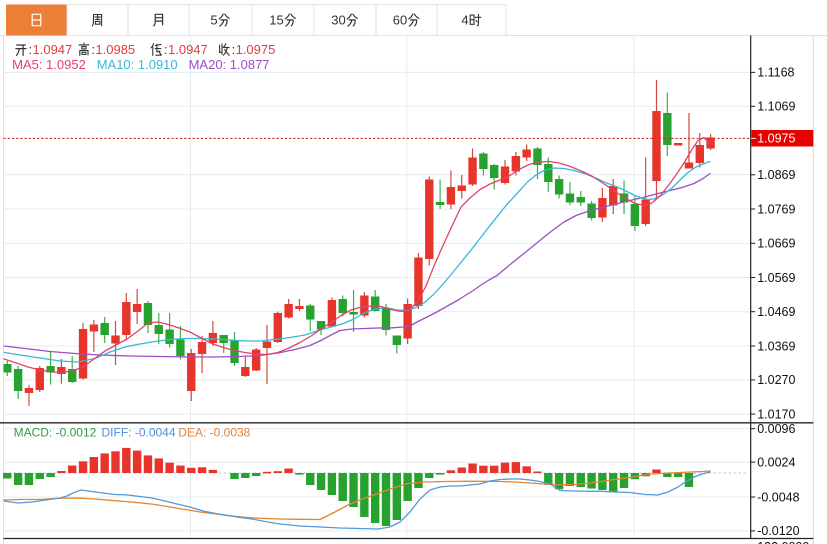 The image size is (827, 544). I want to click on svg-text: MACD: -0.0012, so click(55, 433).